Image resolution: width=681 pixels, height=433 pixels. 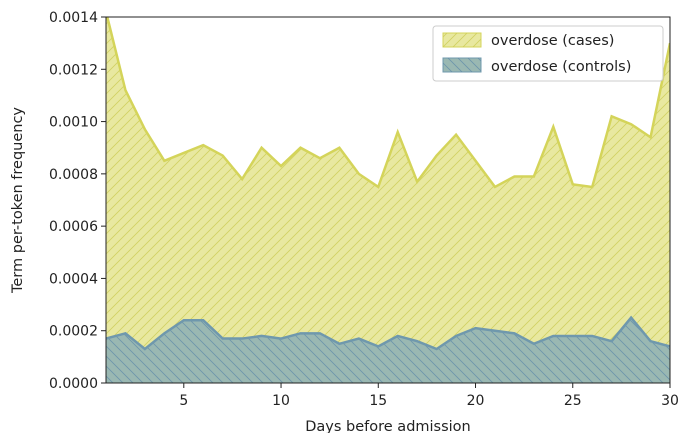 I want to click on x-tick-label: 5, so click(x=183, y=401).